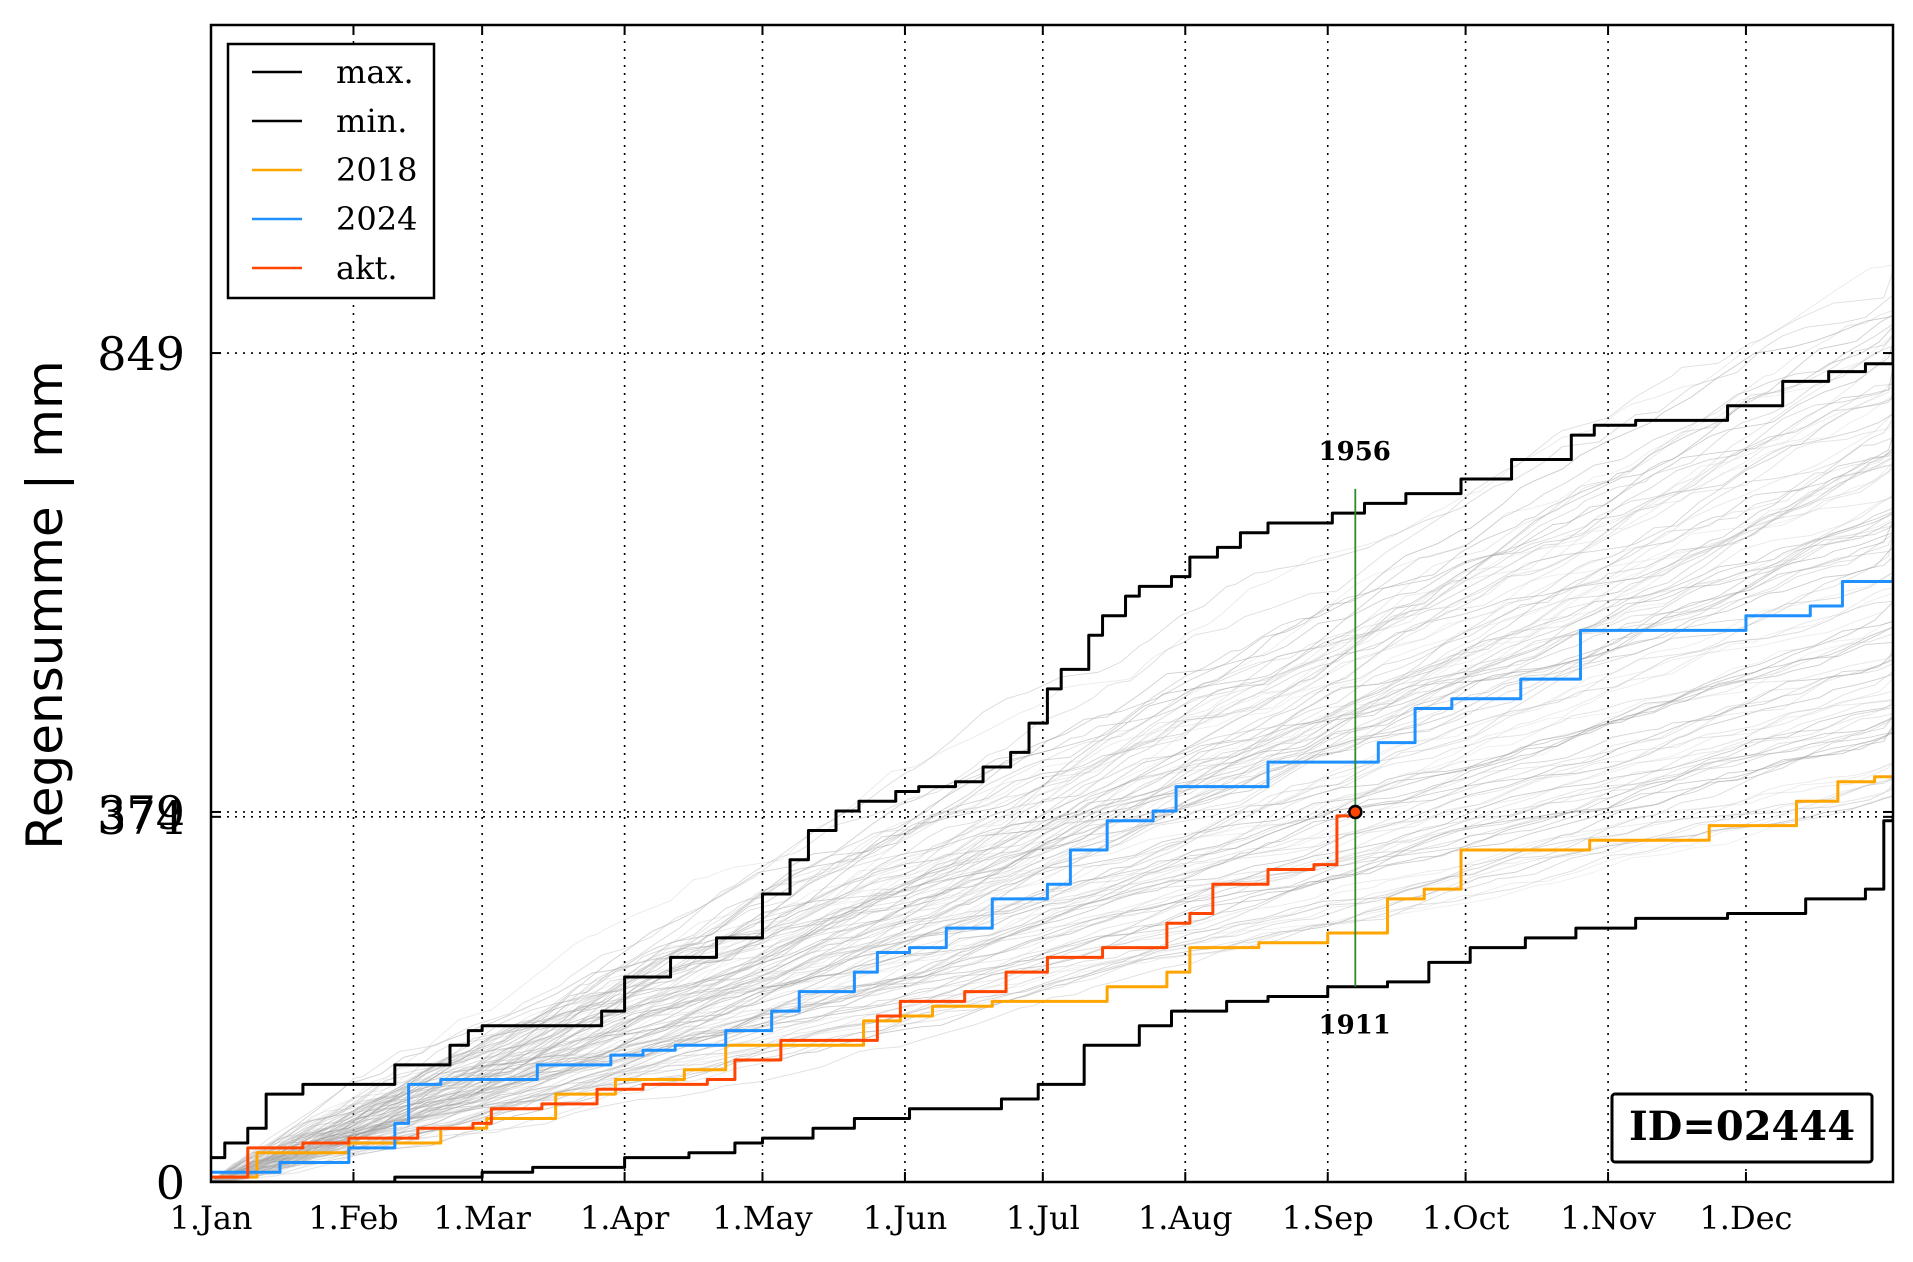  What do you see at coordinates (482, 1218) in the screenshot?
I see `x-tick-label: 1.Mar` at bounding box center [482, 1218].